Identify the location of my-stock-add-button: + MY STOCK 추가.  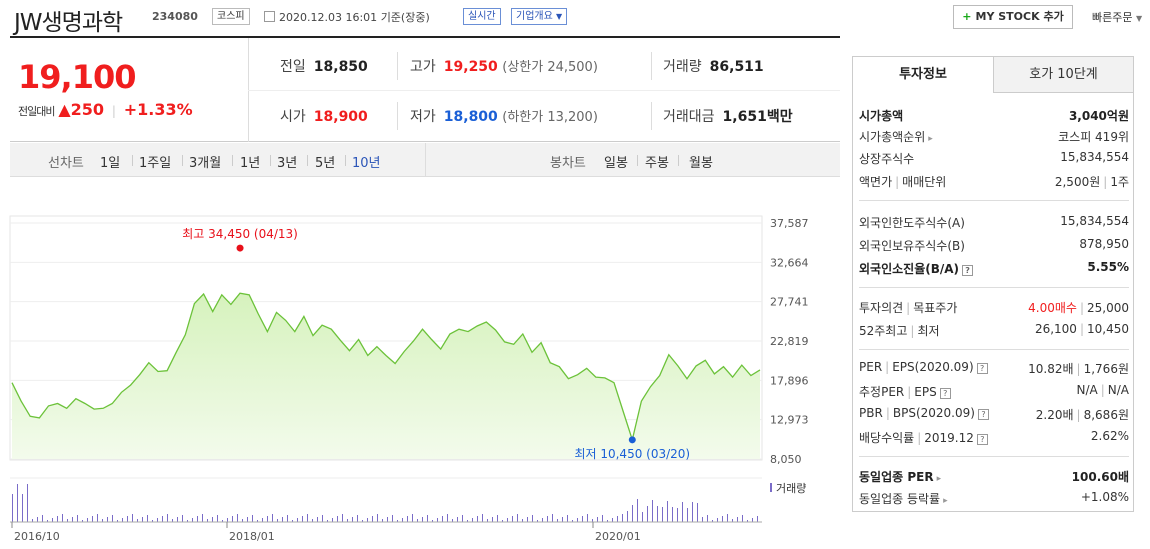
(1013, 17).